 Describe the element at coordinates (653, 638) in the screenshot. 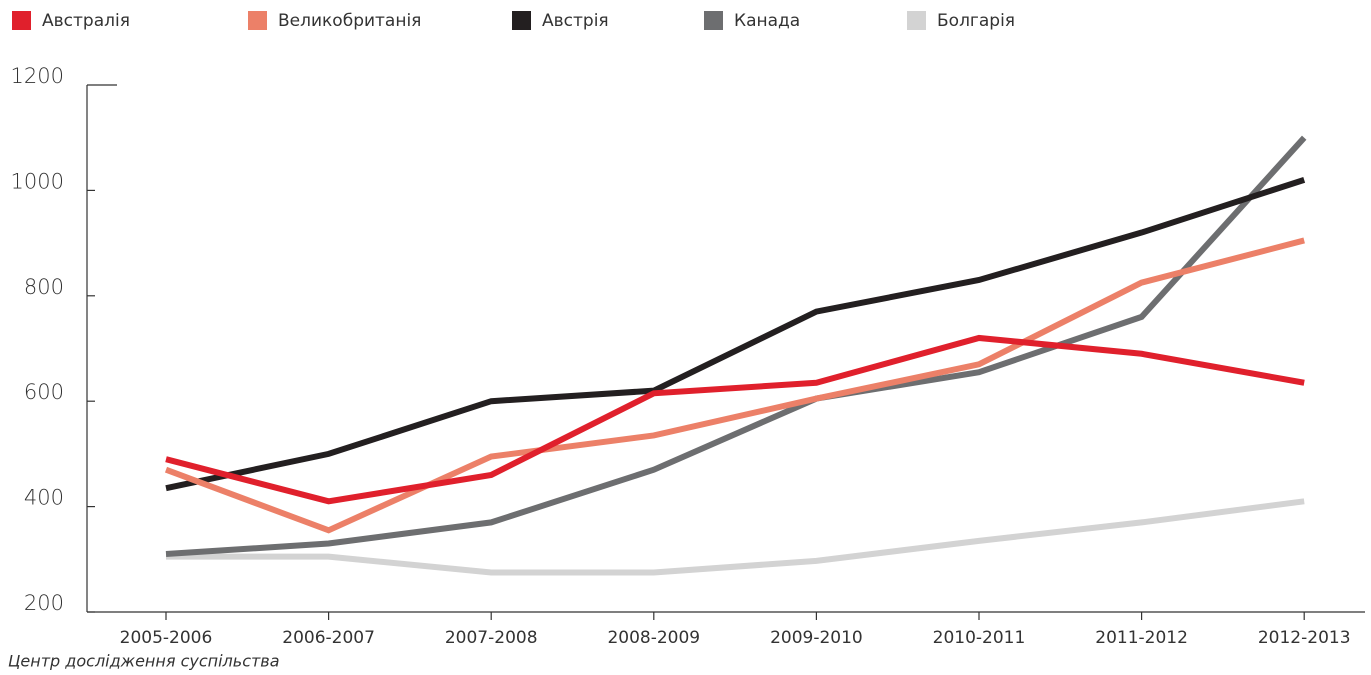

I see `x-tick-label: 2008-2009` at that location.